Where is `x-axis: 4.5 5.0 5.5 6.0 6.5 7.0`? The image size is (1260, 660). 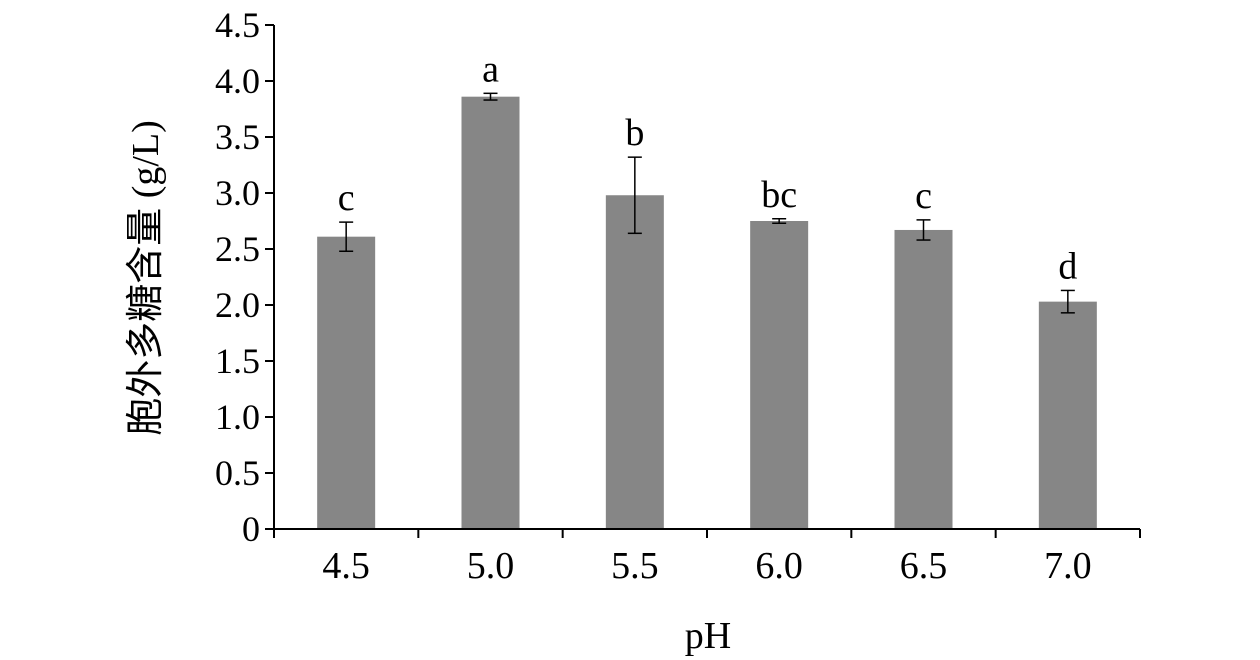
x-axis: 4.5 5.0 5.5 6.0 6.5 7.0 is located at coordinates (707, 557).